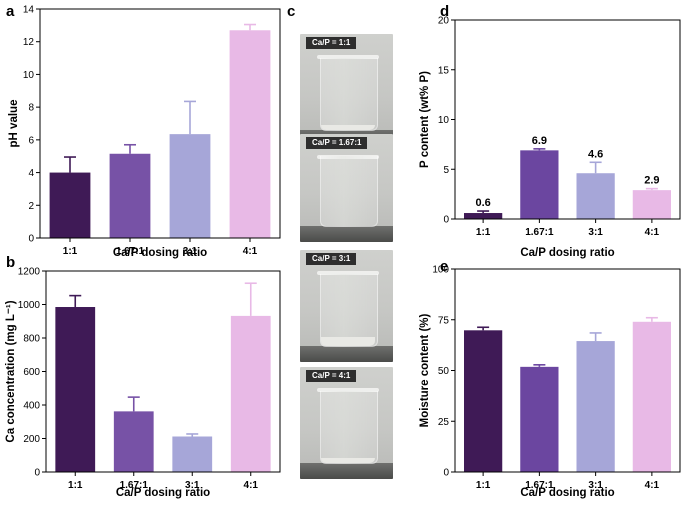  I want to click on xtick-label-d-1: 1:1, so click(483, 232).